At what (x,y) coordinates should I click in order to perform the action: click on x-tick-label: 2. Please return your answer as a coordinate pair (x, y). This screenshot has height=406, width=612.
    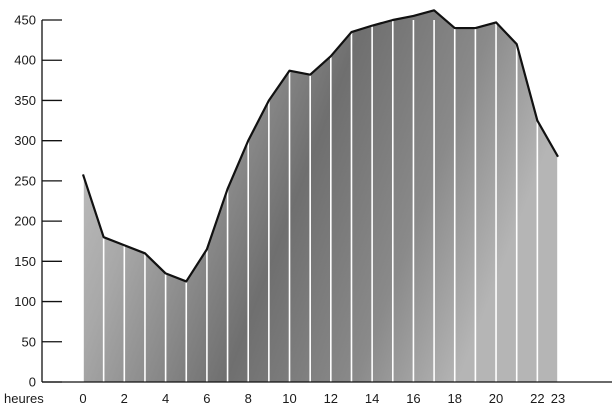
    Looking at the image, I should click on (124, 398).